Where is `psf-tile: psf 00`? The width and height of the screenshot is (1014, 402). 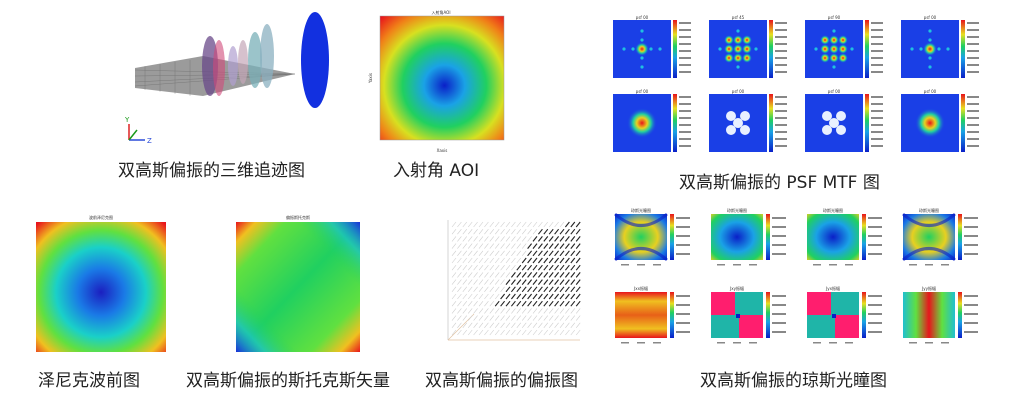 psf-tile: psf 00 is located at coordinates (748, 120).